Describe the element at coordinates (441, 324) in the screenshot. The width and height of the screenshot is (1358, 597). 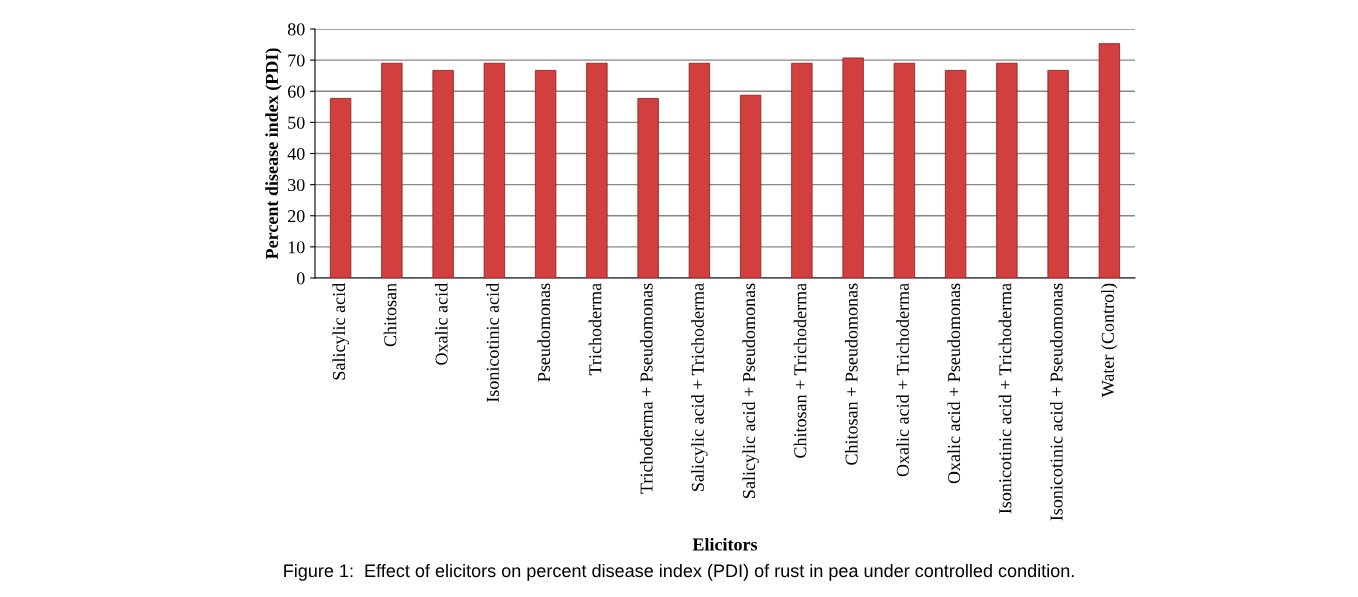
I see `x-tick-label: Oxalic acid` at that location.